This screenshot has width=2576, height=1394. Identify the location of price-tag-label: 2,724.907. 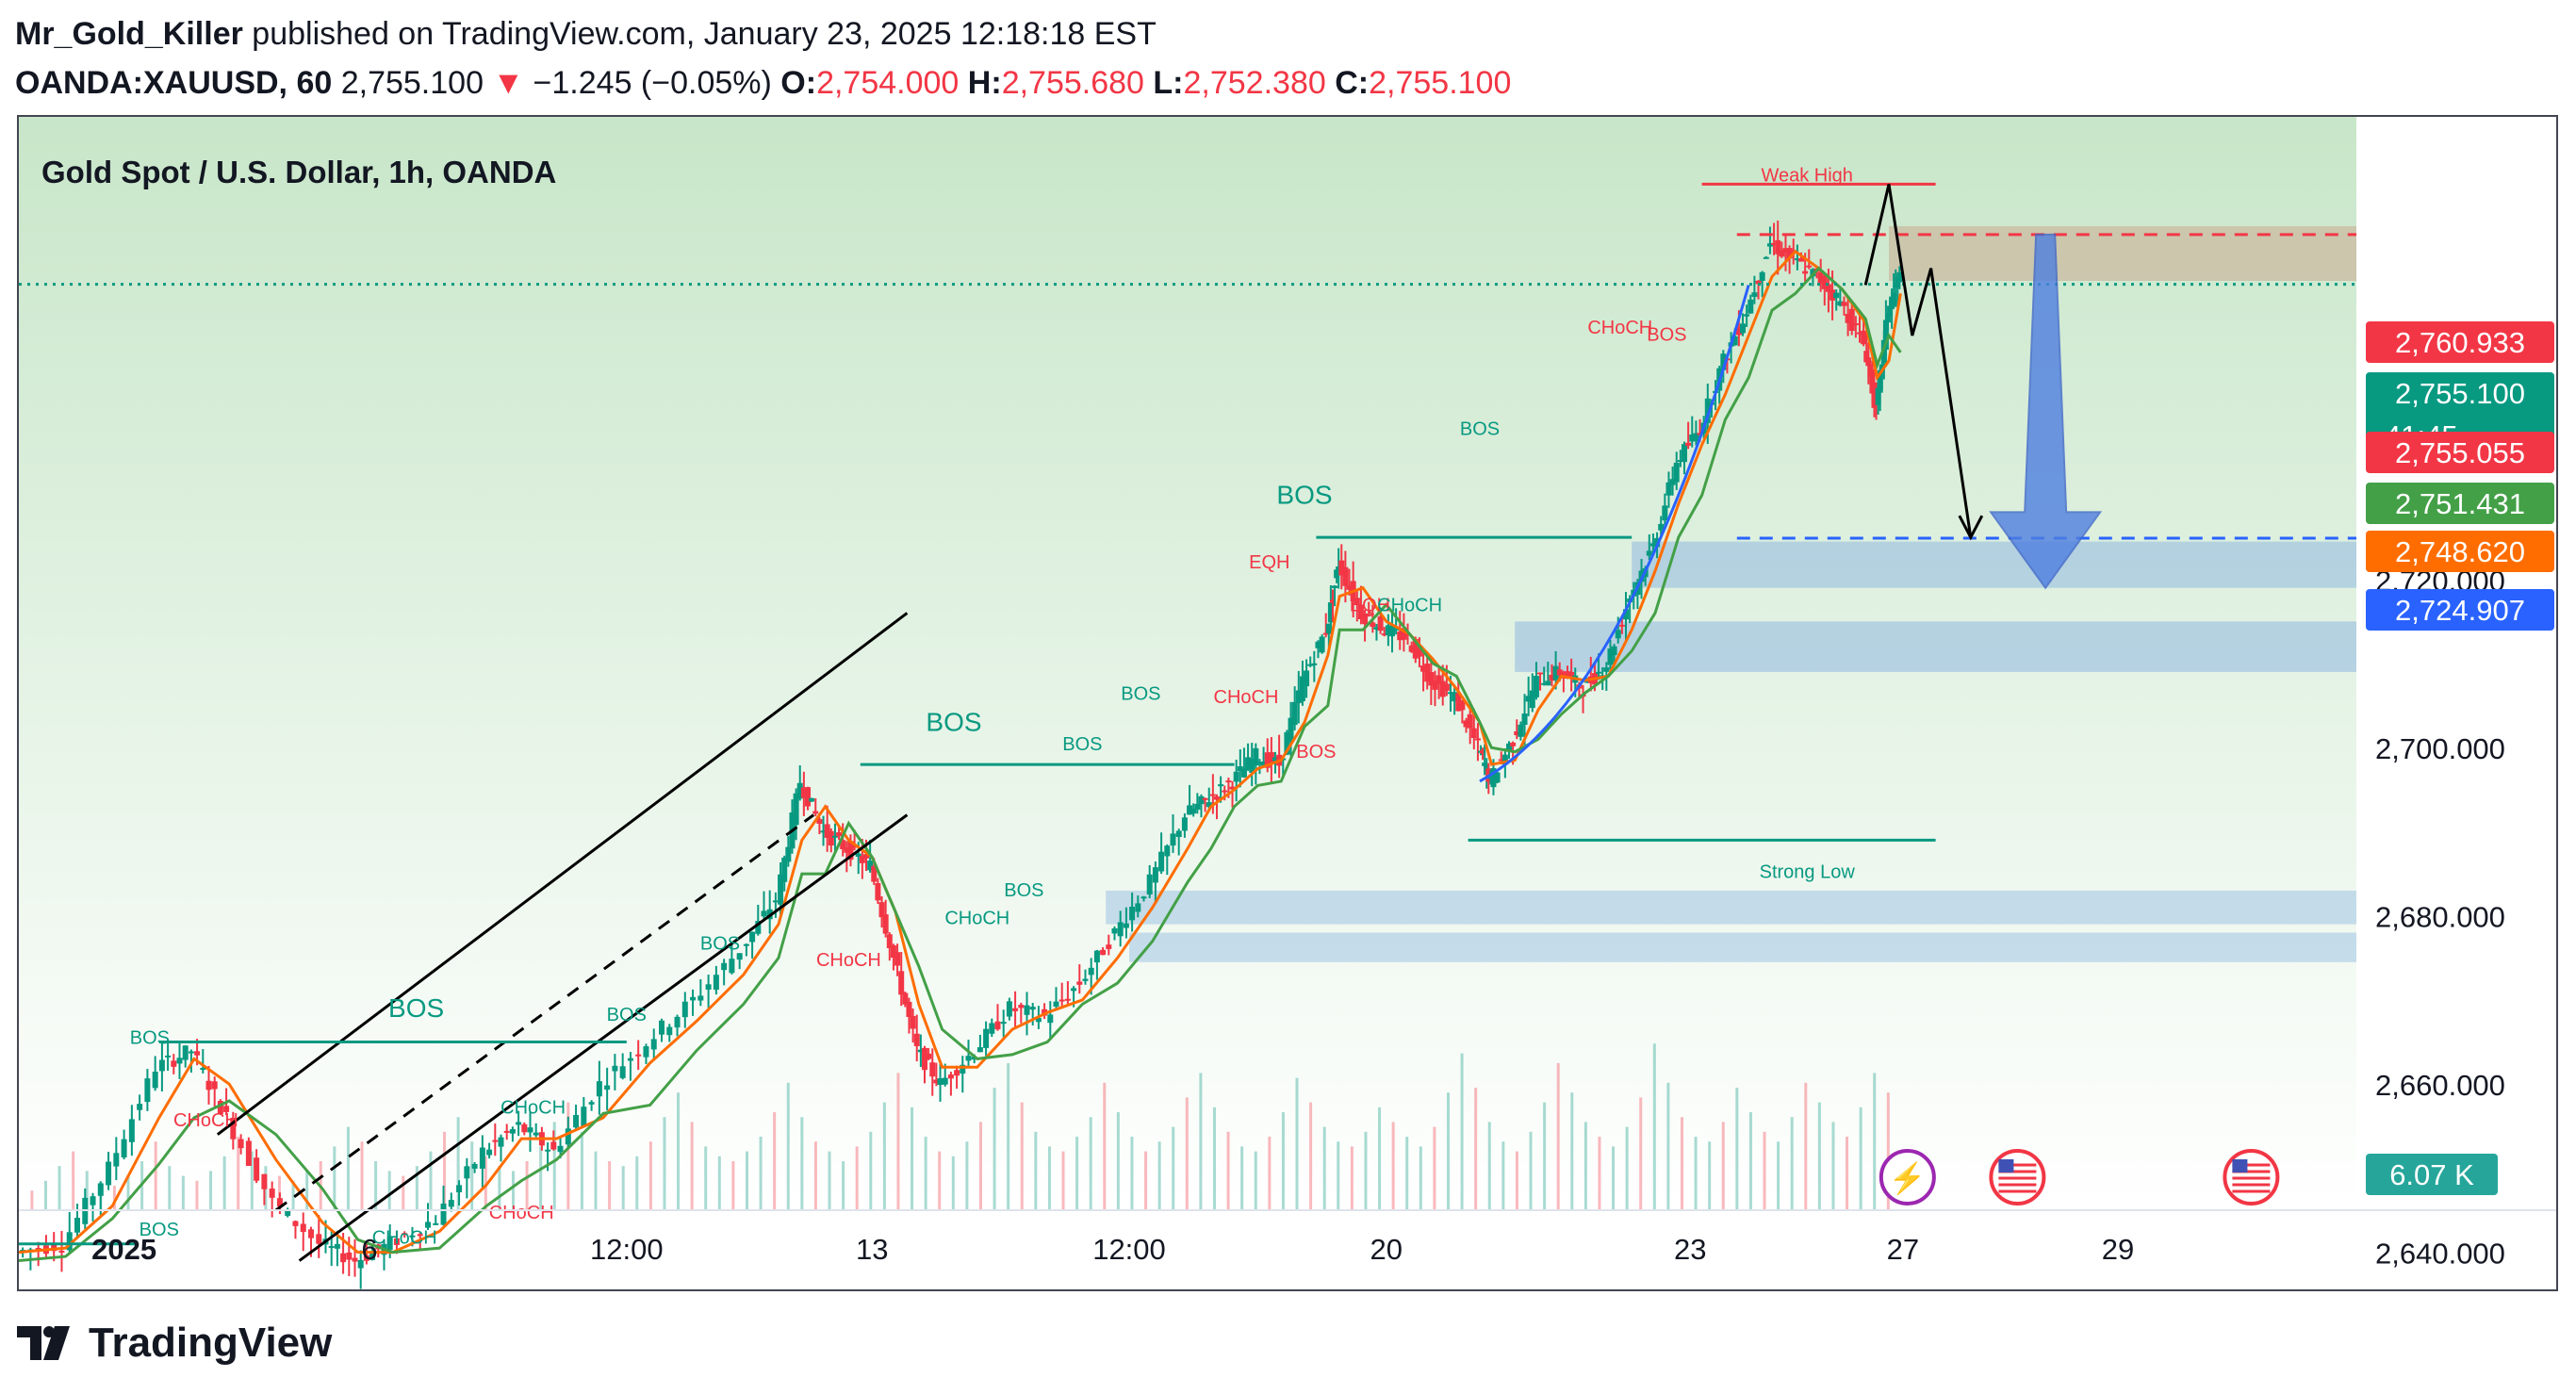
(2460, 610).